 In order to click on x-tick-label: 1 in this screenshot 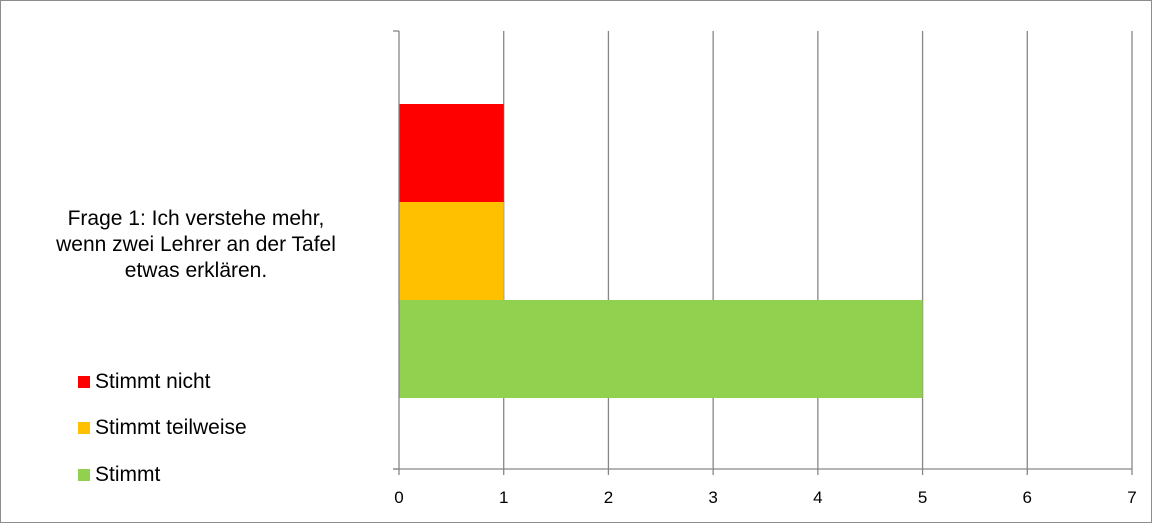, I will do `click(503, 497)`.